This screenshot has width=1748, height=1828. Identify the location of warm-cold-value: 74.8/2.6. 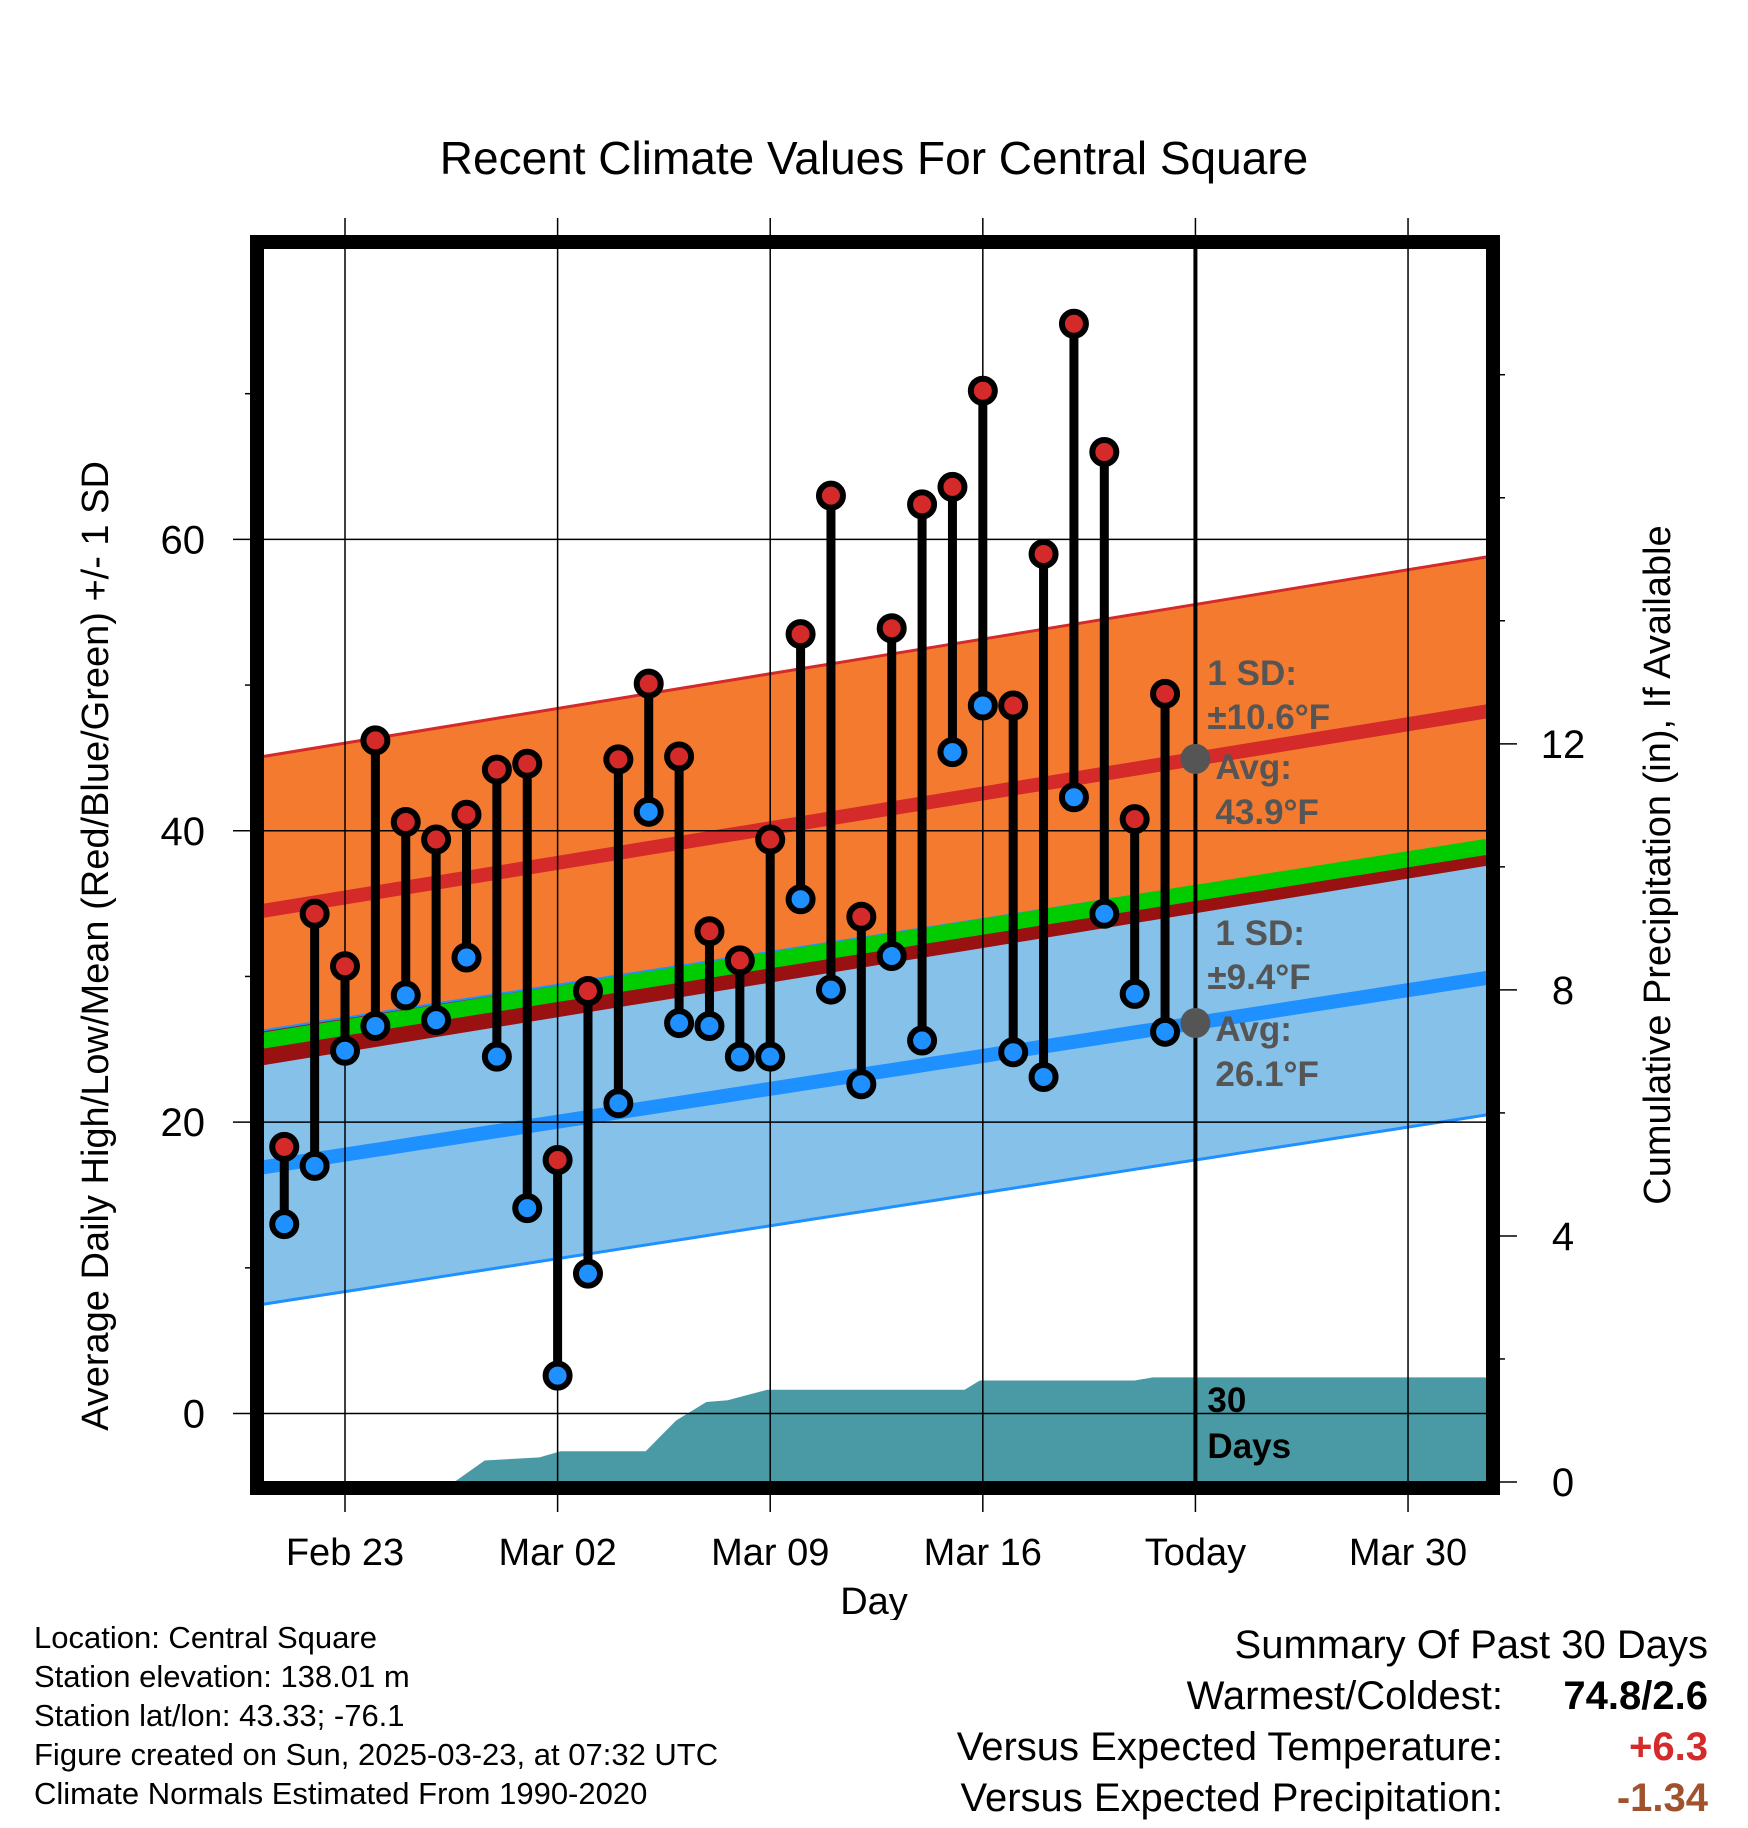
(1635, 1696).